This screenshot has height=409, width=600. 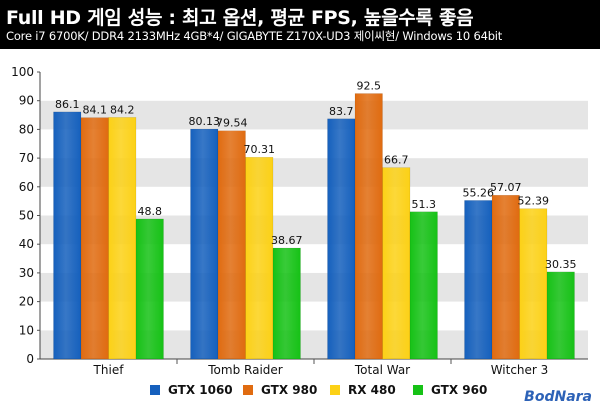 I want to click on x-tick-label: Thief, so click(x=109, y=370).